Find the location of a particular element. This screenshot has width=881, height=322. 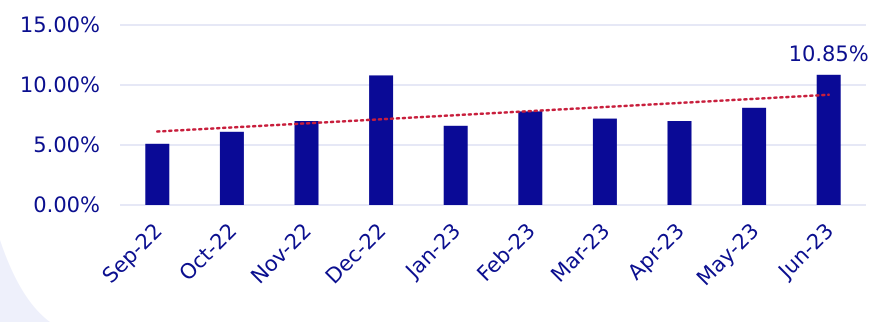

x-tick-label: Oct-22 is located at coordinates (208, 252).